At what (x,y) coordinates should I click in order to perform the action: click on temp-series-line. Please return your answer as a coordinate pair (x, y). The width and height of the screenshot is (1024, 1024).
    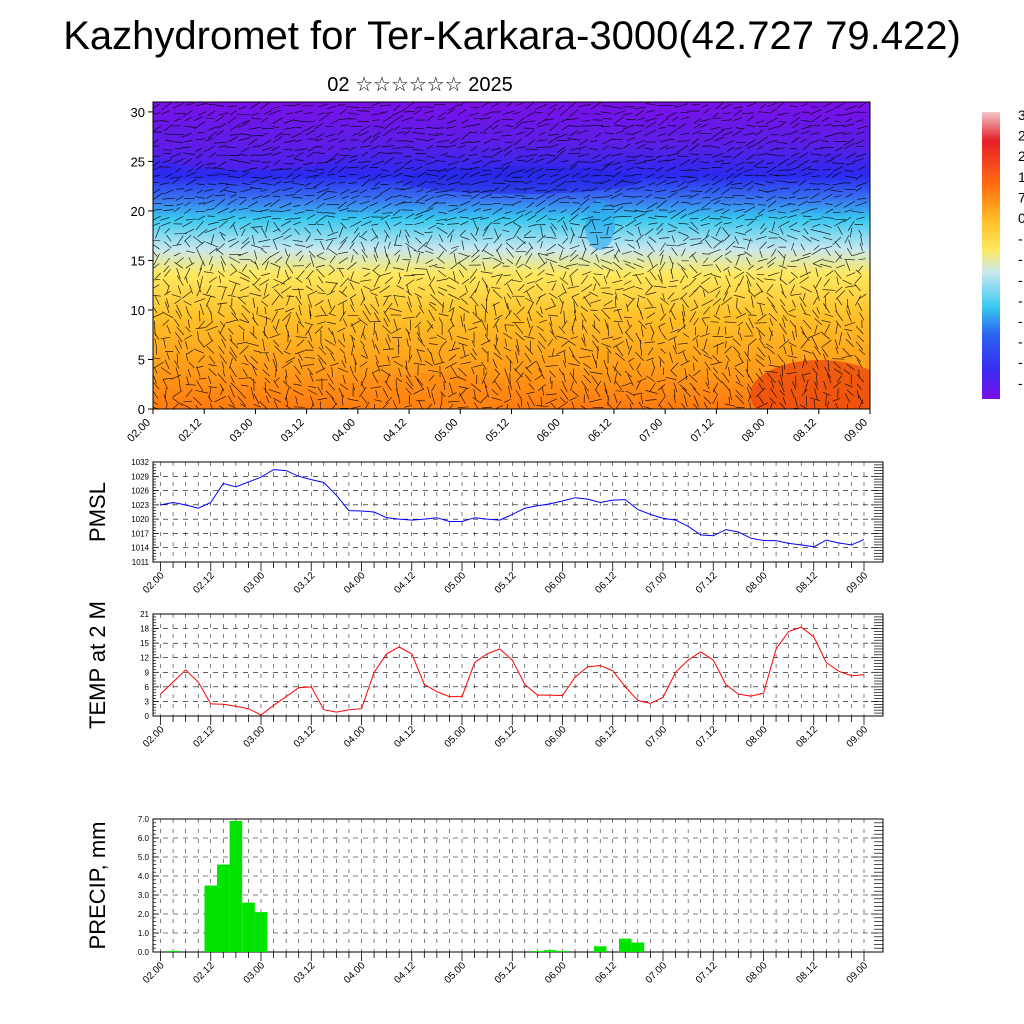
    Looking at the image, I should click on (512, 671).